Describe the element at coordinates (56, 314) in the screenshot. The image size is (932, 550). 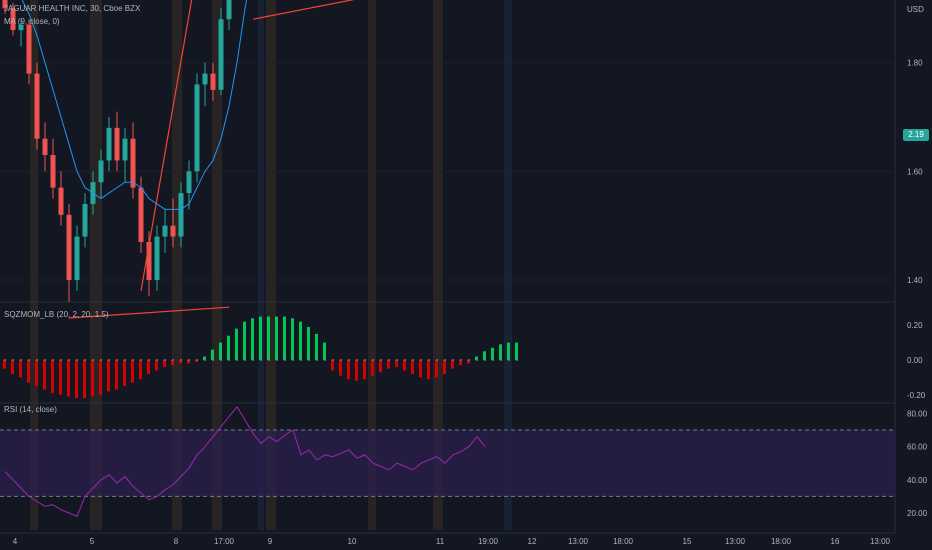
I see `squeeze-indicator-label: SQZMOM_LB (20, 2, 20, 1.5)` at that location.